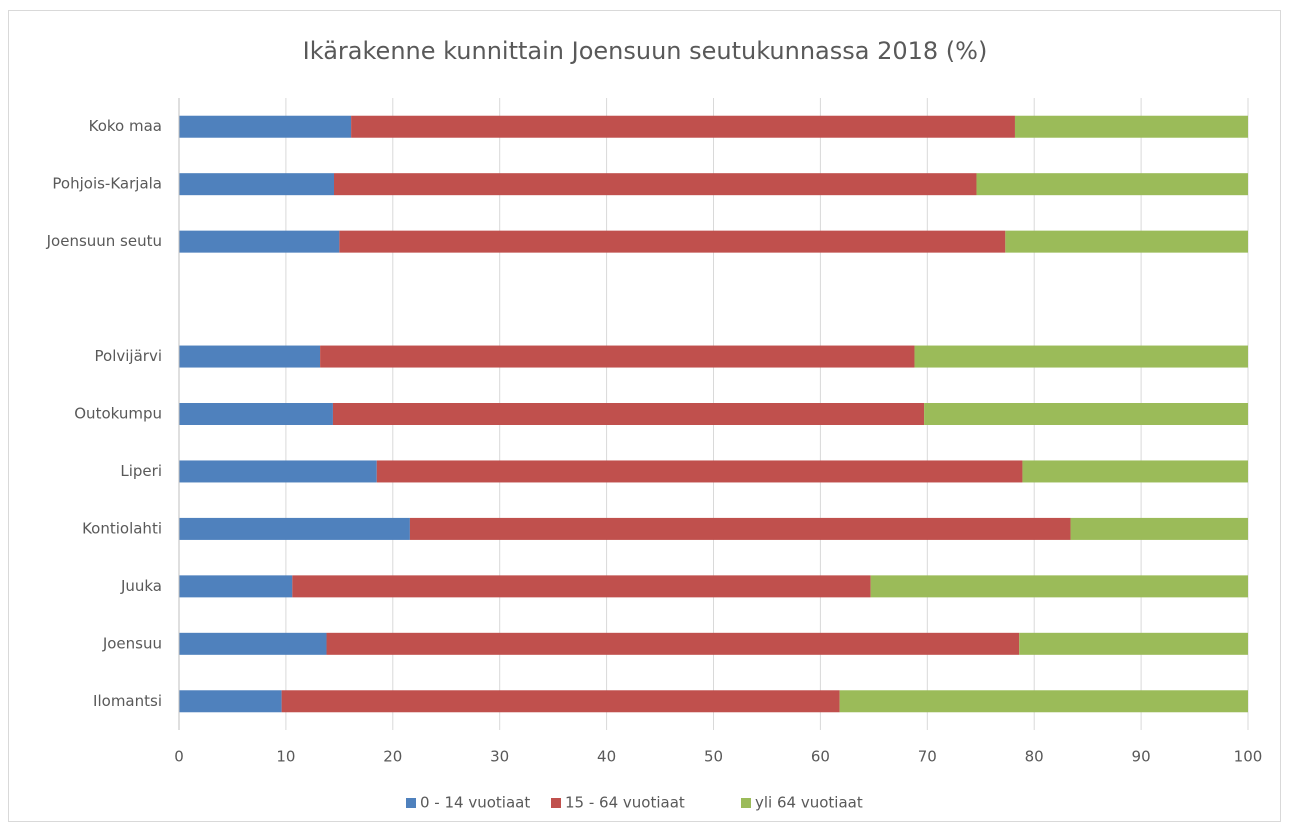  Describe the element at coordinates (392, 757) in the screenshot. I see `x-tick-label: 20` at that location.